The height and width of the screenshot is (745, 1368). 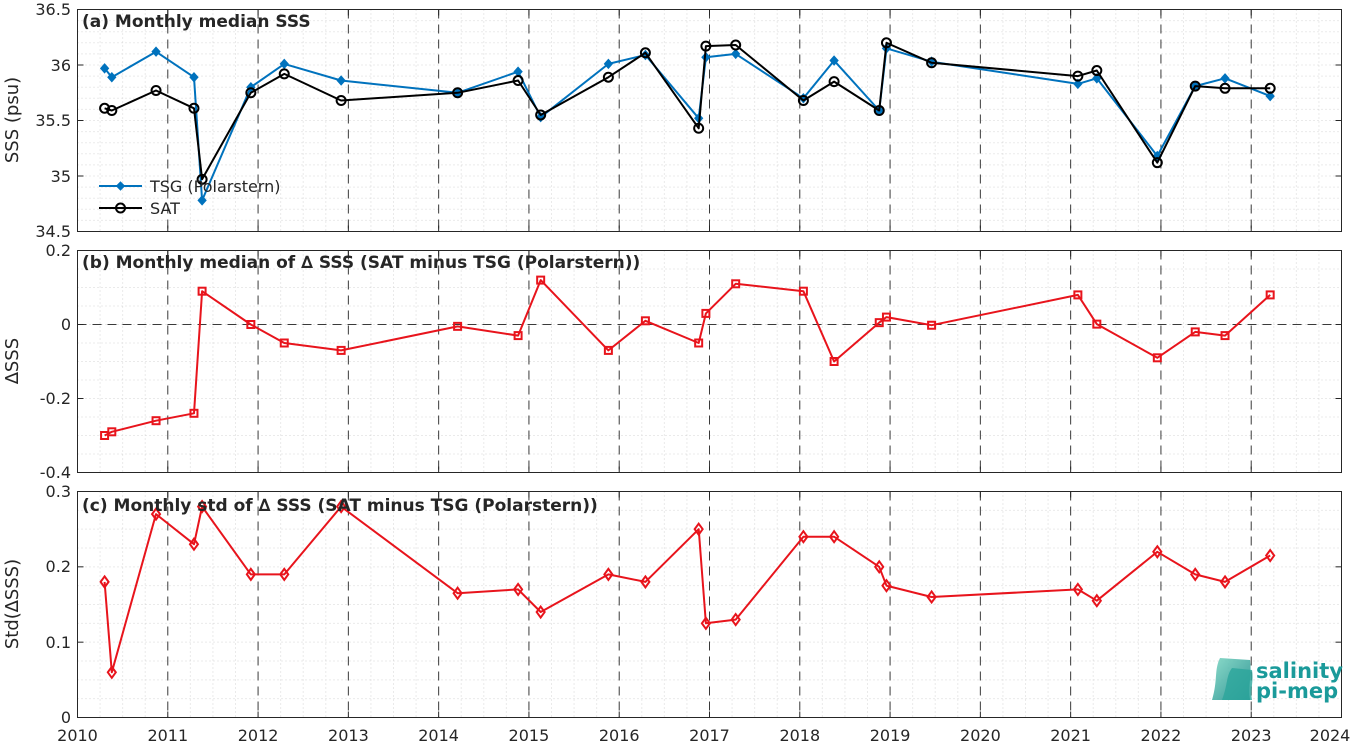 I want to click on panel-a-ylabel: SSS (psu), so click(x=12, y=120).